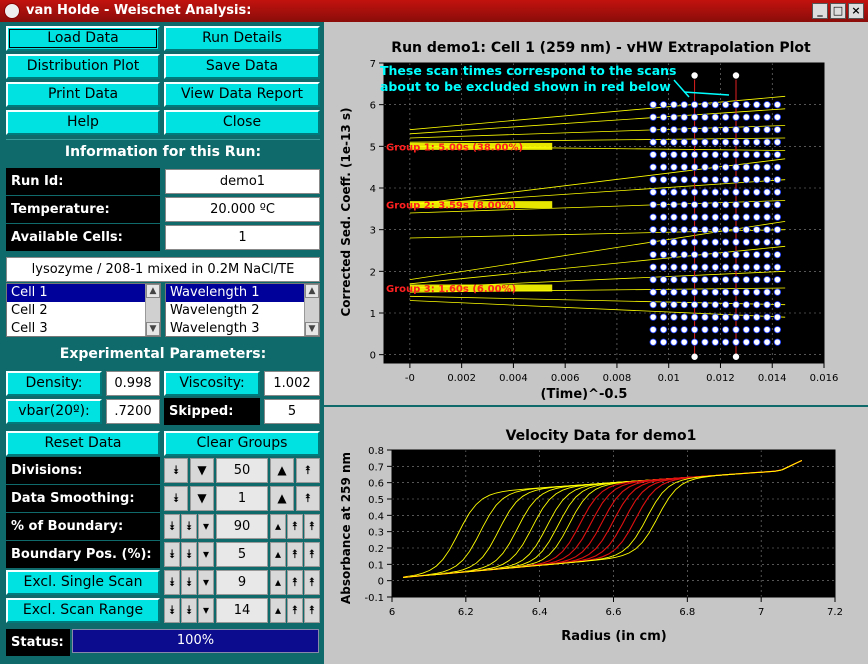 This screenshot has height=664, width=868. Describe the element at coordinates (242, 610) in the screenshot. I see `scan-range-input: 14` at that location.